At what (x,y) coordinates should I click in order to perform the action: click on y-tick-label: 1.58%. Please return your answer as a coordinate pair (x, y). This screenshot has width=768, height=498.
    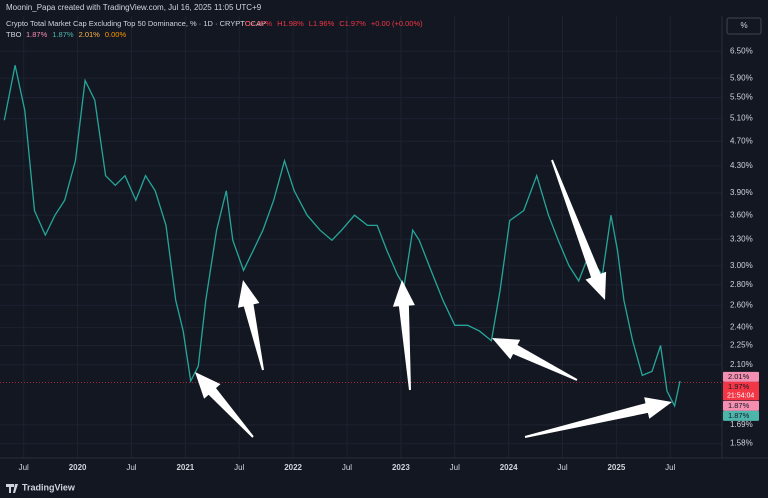
    Looking at the image, I should click on (741, 443).